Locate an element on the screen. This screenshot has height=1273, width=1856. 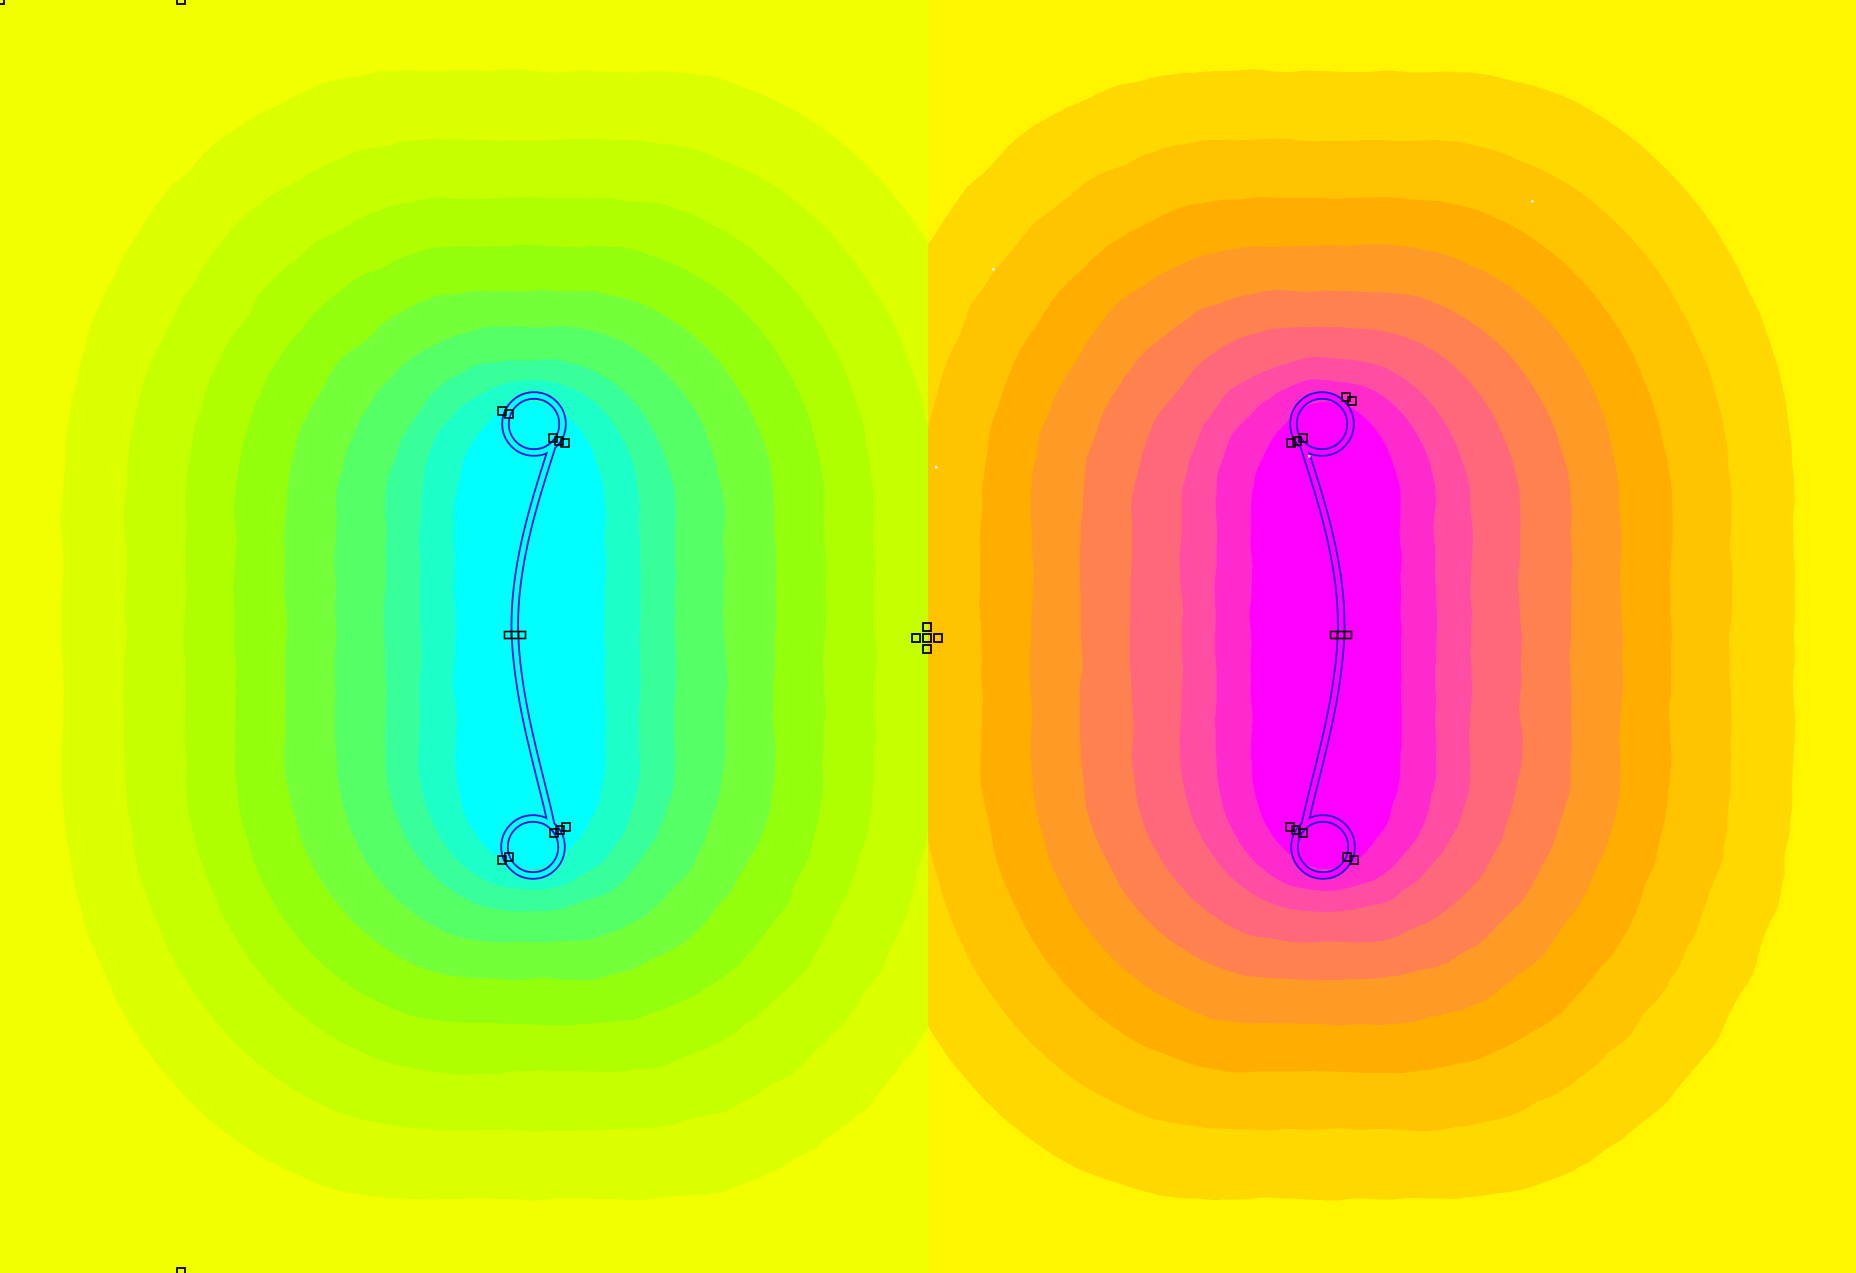
right-field-wire is located at coordinates (1322, 635).